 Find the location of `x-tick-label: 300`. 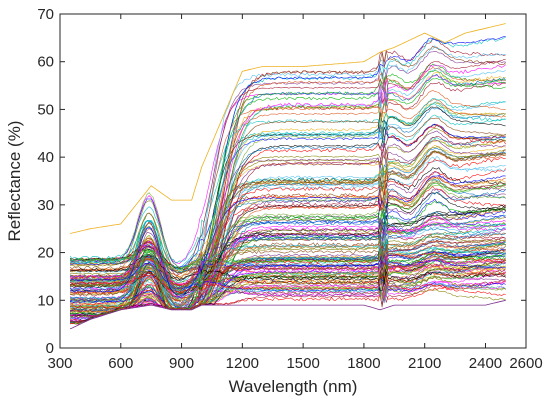

x-tick-label: 300 is located at coordinates (59, 363).